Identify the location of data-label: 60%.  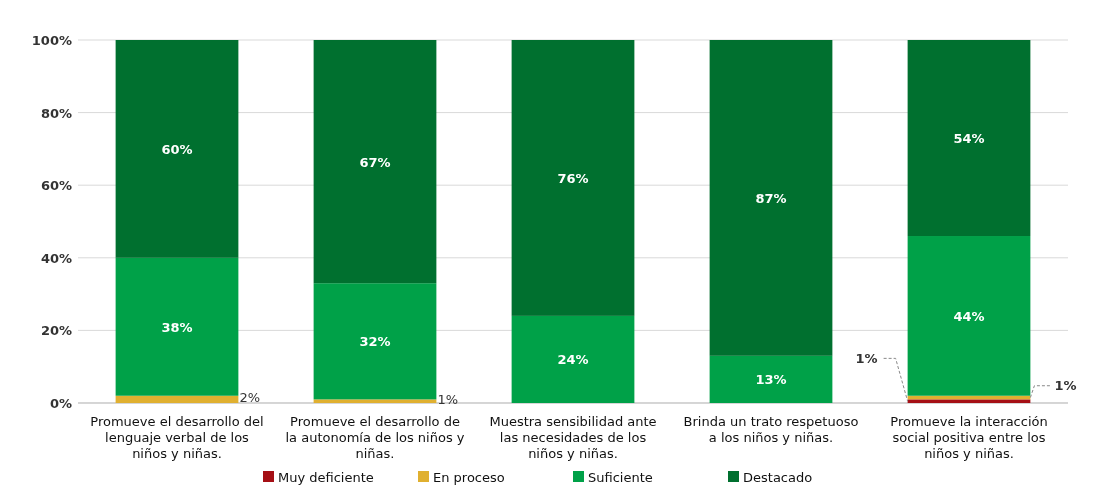
(177, 149).